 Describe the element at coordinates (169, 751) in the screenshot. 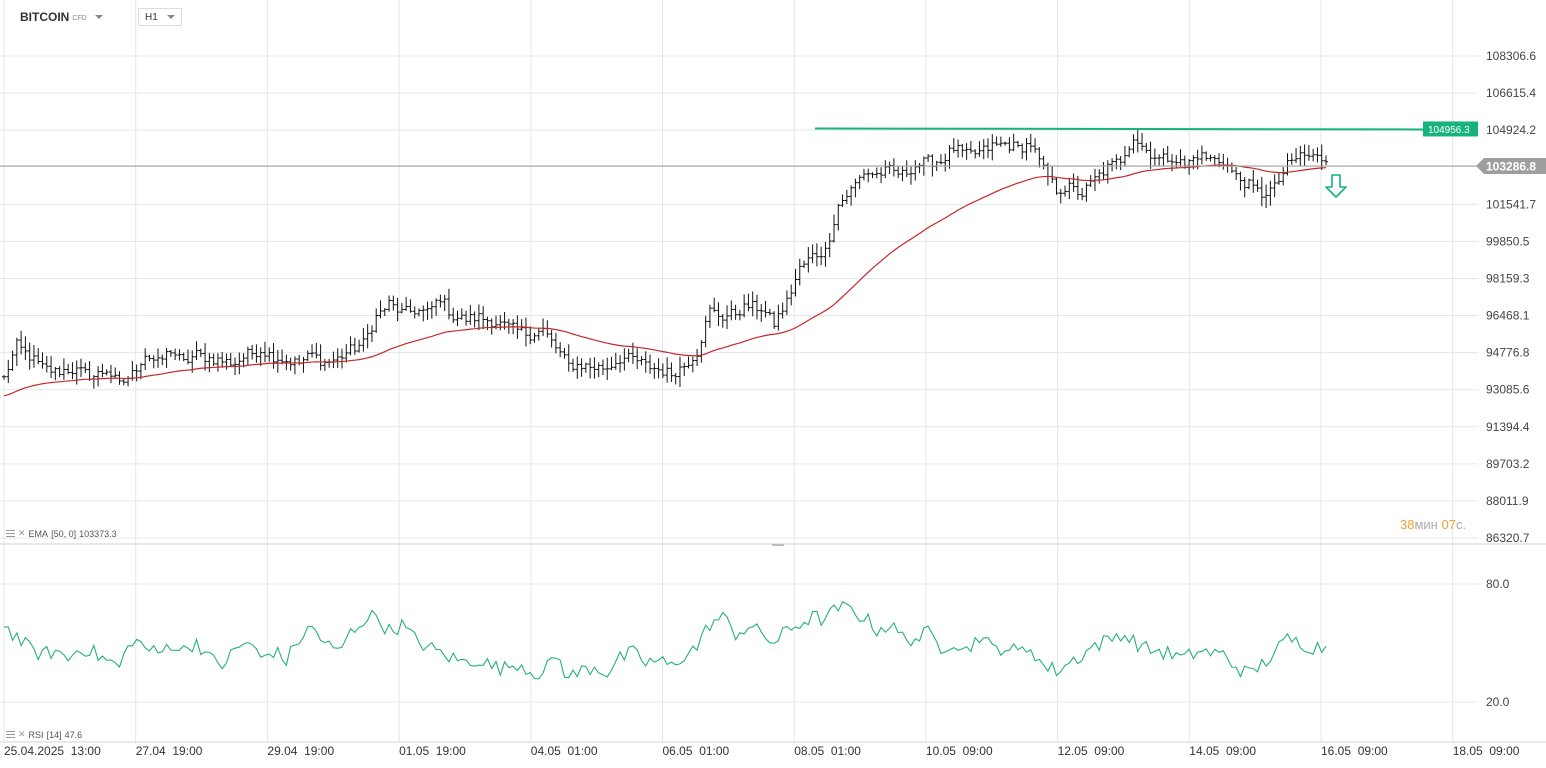

I see `time-axis-tick: 27.04 19:00` at that location.